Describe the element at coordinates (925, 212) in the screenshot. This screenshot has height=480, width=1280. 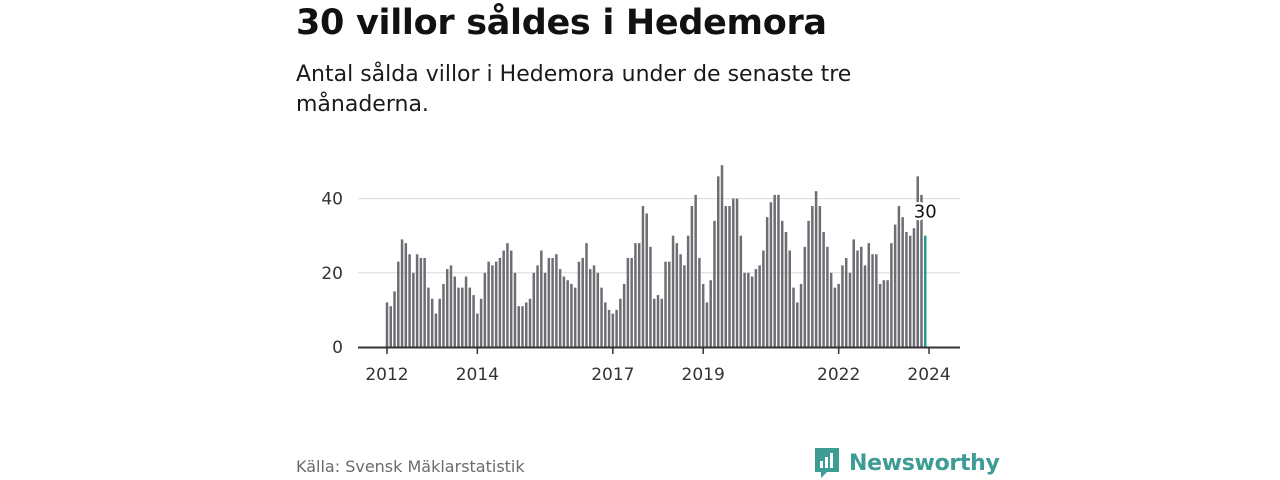
I see `data-labels: 30` at that location.